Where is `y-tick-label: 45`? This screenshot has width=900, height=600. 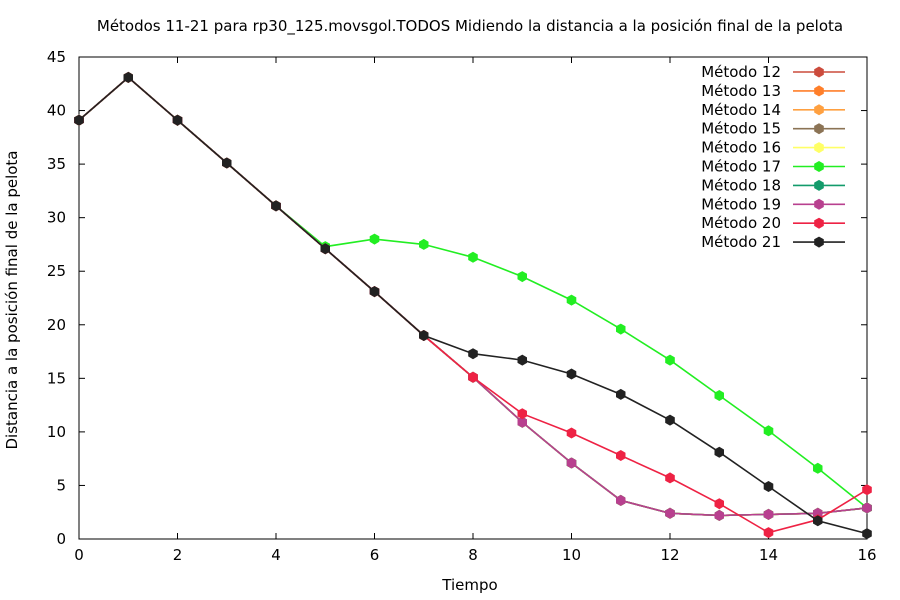 y-tick-label: 45 is located at coordinates (56, 57).